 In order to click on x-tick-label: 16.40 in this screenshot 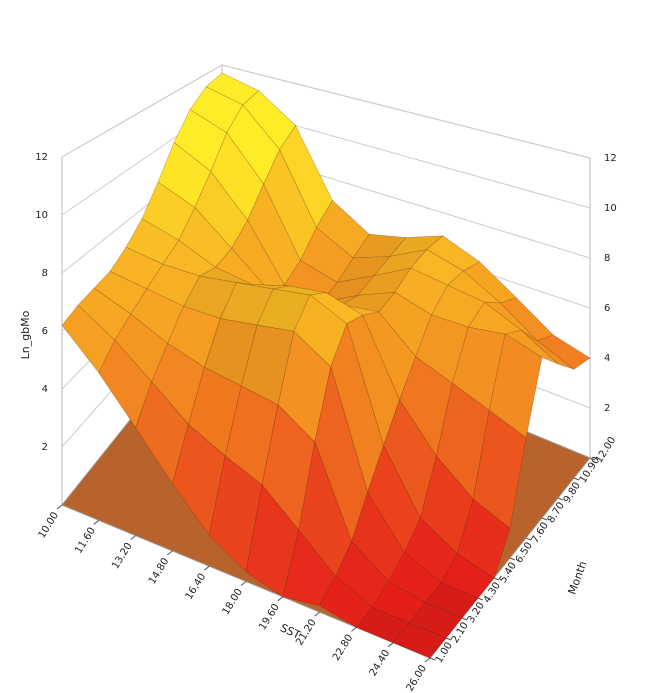, I will do `click(196, 587)`.